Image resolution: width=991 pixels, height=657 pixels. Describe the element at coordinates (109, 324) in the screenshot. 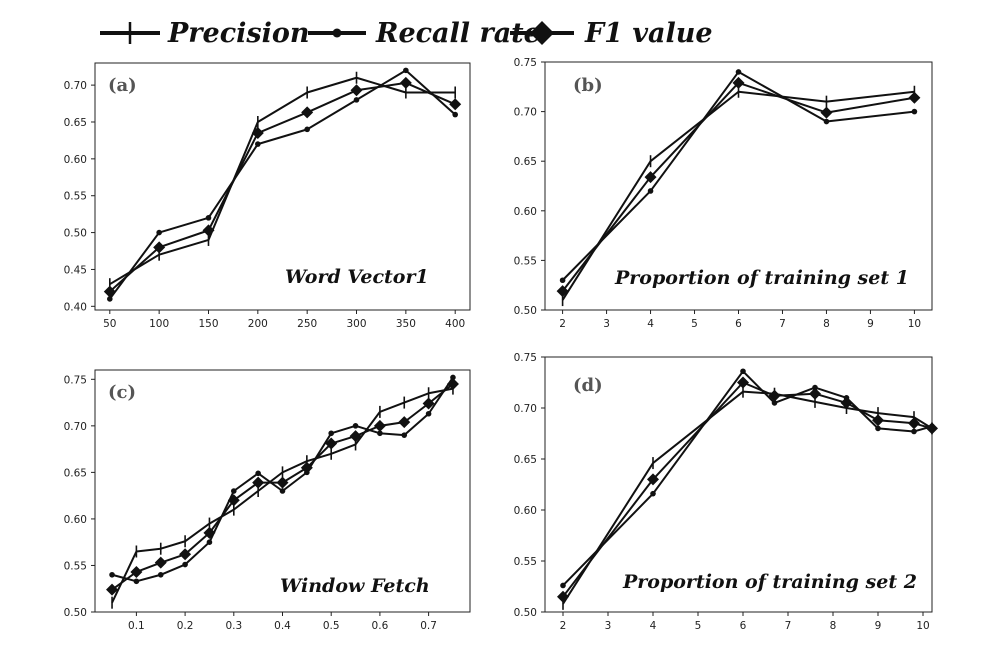

I see `x-tick-label: 50` at that location.